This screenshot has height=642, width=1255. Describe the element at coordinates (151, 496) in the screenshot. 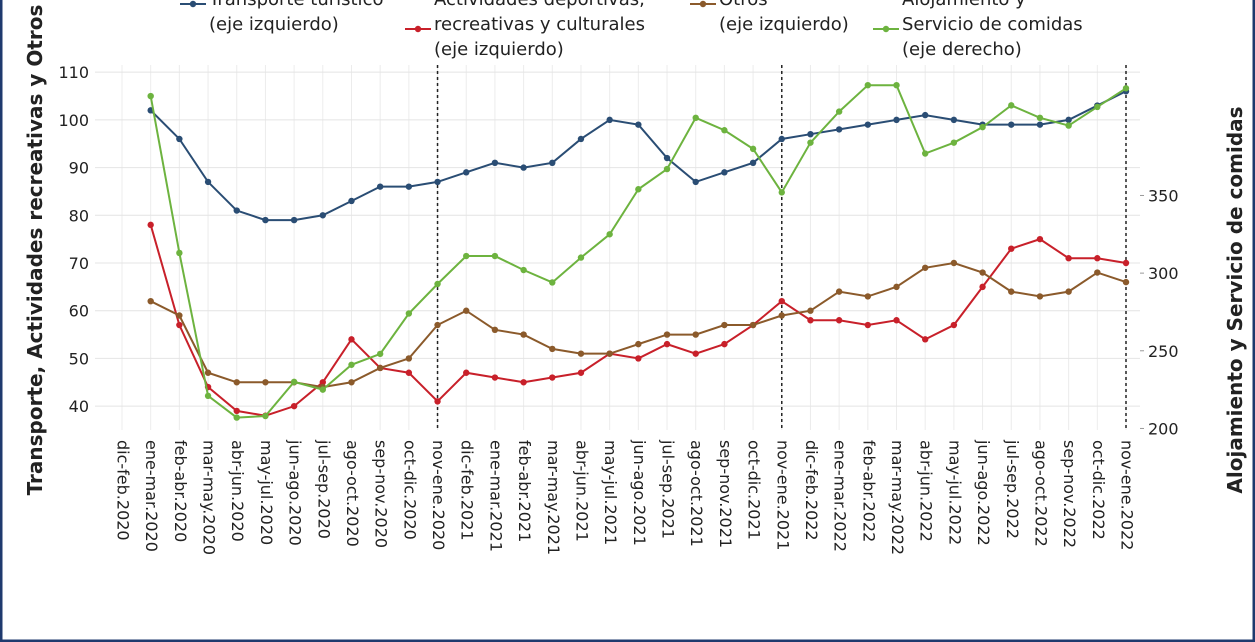

I see `x-tick-label: ene-mar.2020` at that location.